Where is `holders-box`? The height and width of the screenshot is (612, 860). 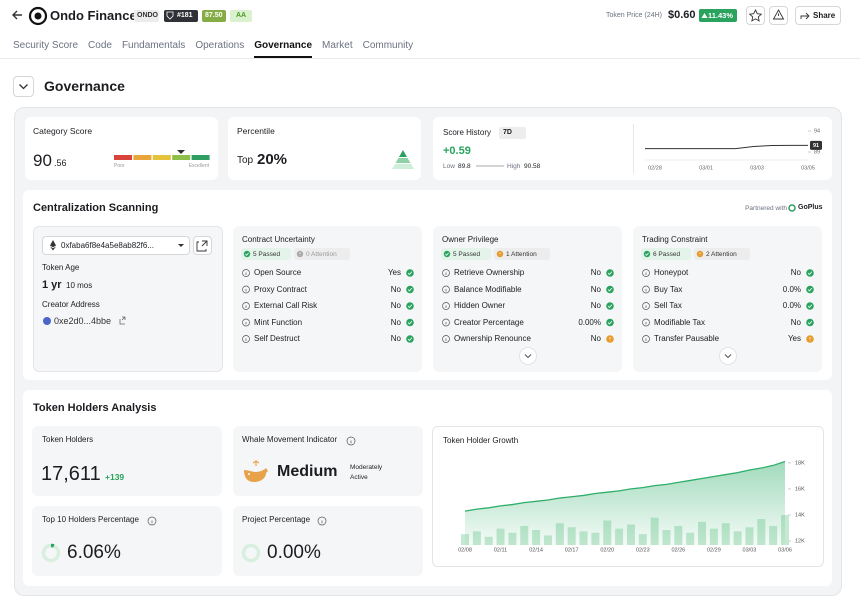 holders-box is located at coordinates (127, 461).